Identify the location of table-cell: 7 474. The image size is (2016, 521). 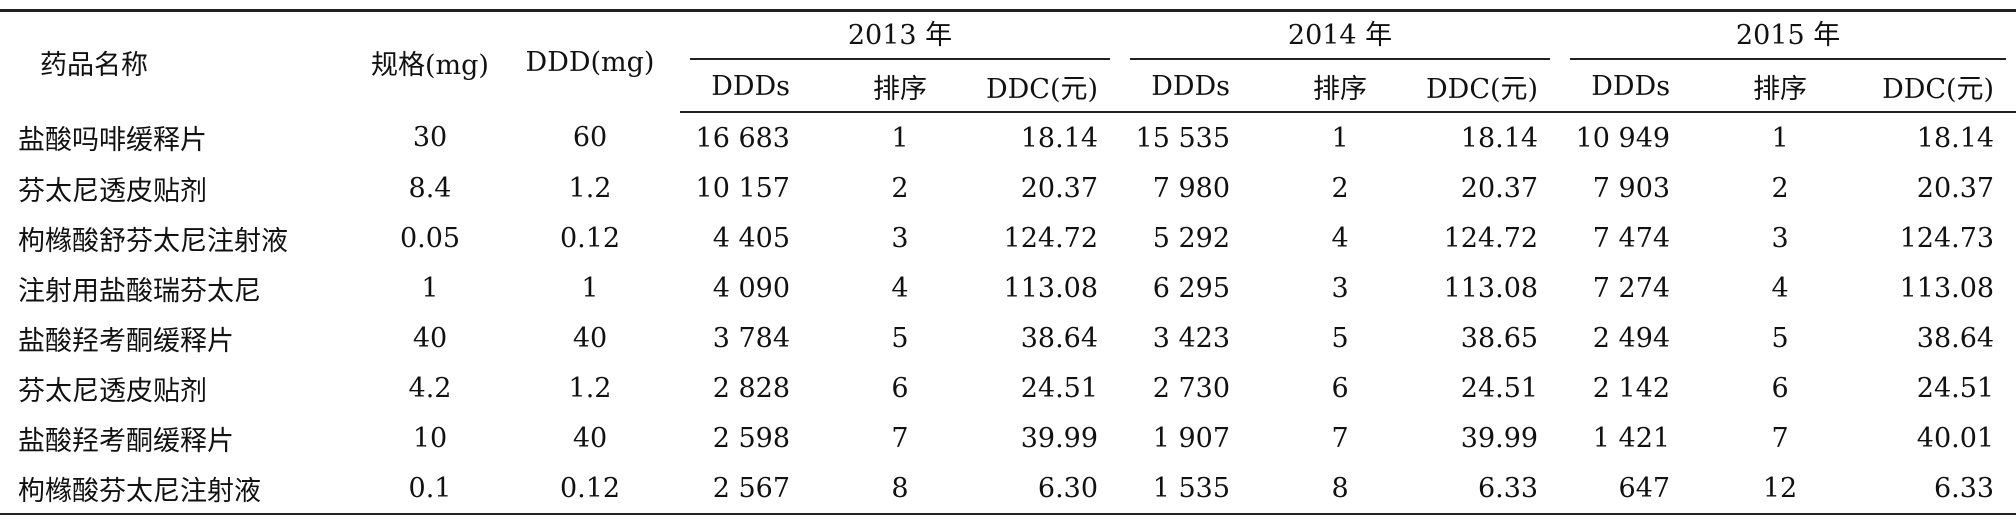
(1631, 238).